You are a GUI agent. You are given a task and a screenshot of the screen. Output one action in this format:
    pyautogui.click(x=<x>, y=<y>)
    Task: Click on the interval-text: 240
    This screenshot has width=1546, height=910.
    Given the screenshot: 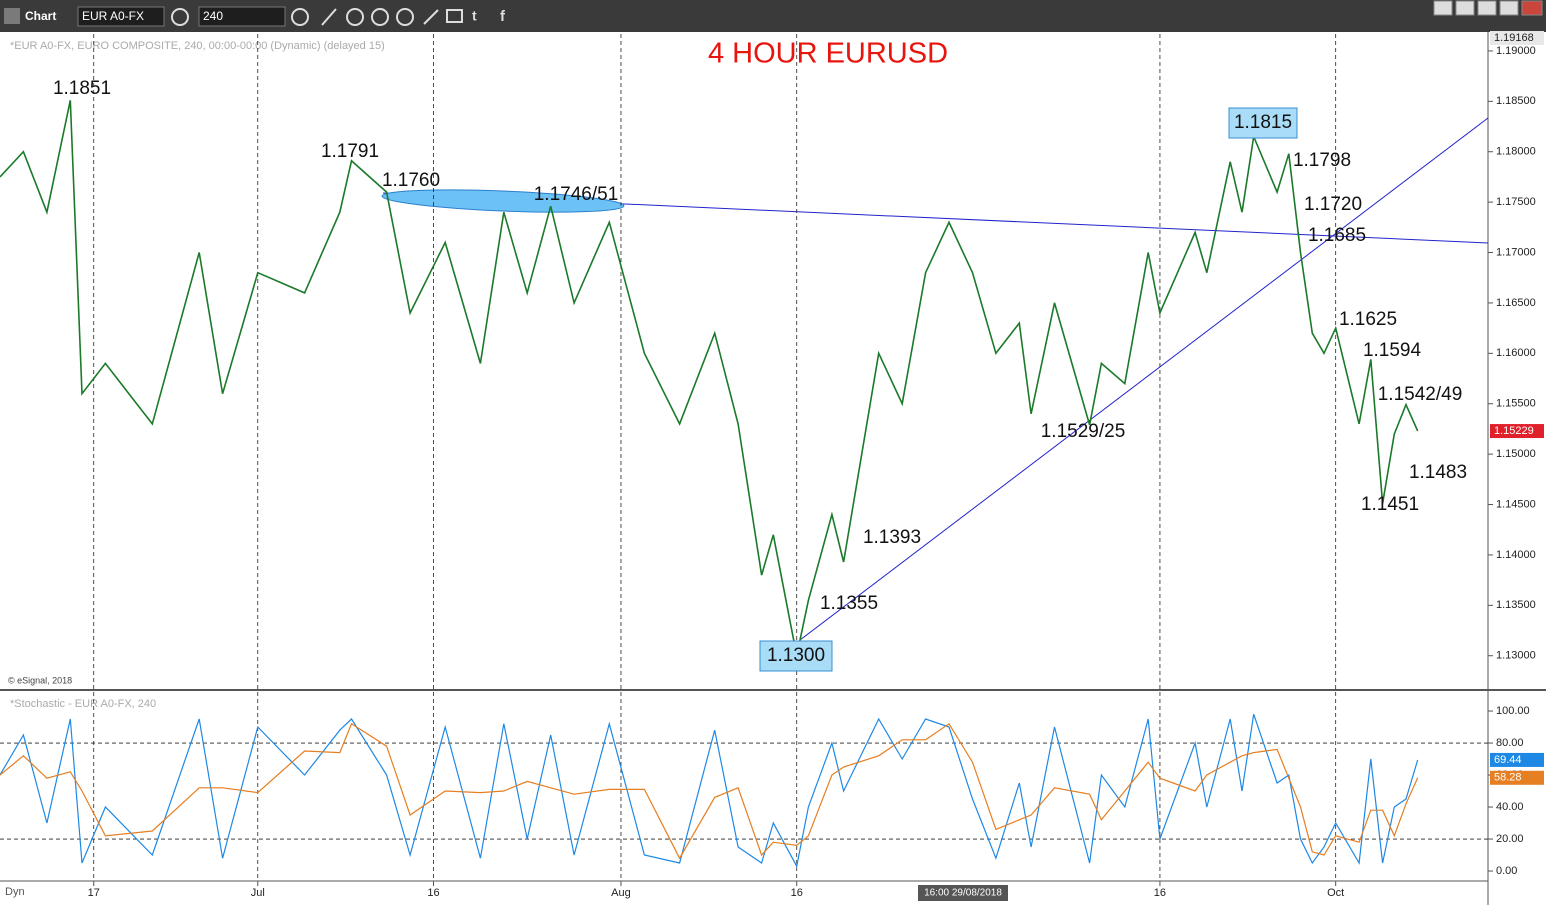 What is the action you would take?
    pyautogui.click(x=213, y=16)
    